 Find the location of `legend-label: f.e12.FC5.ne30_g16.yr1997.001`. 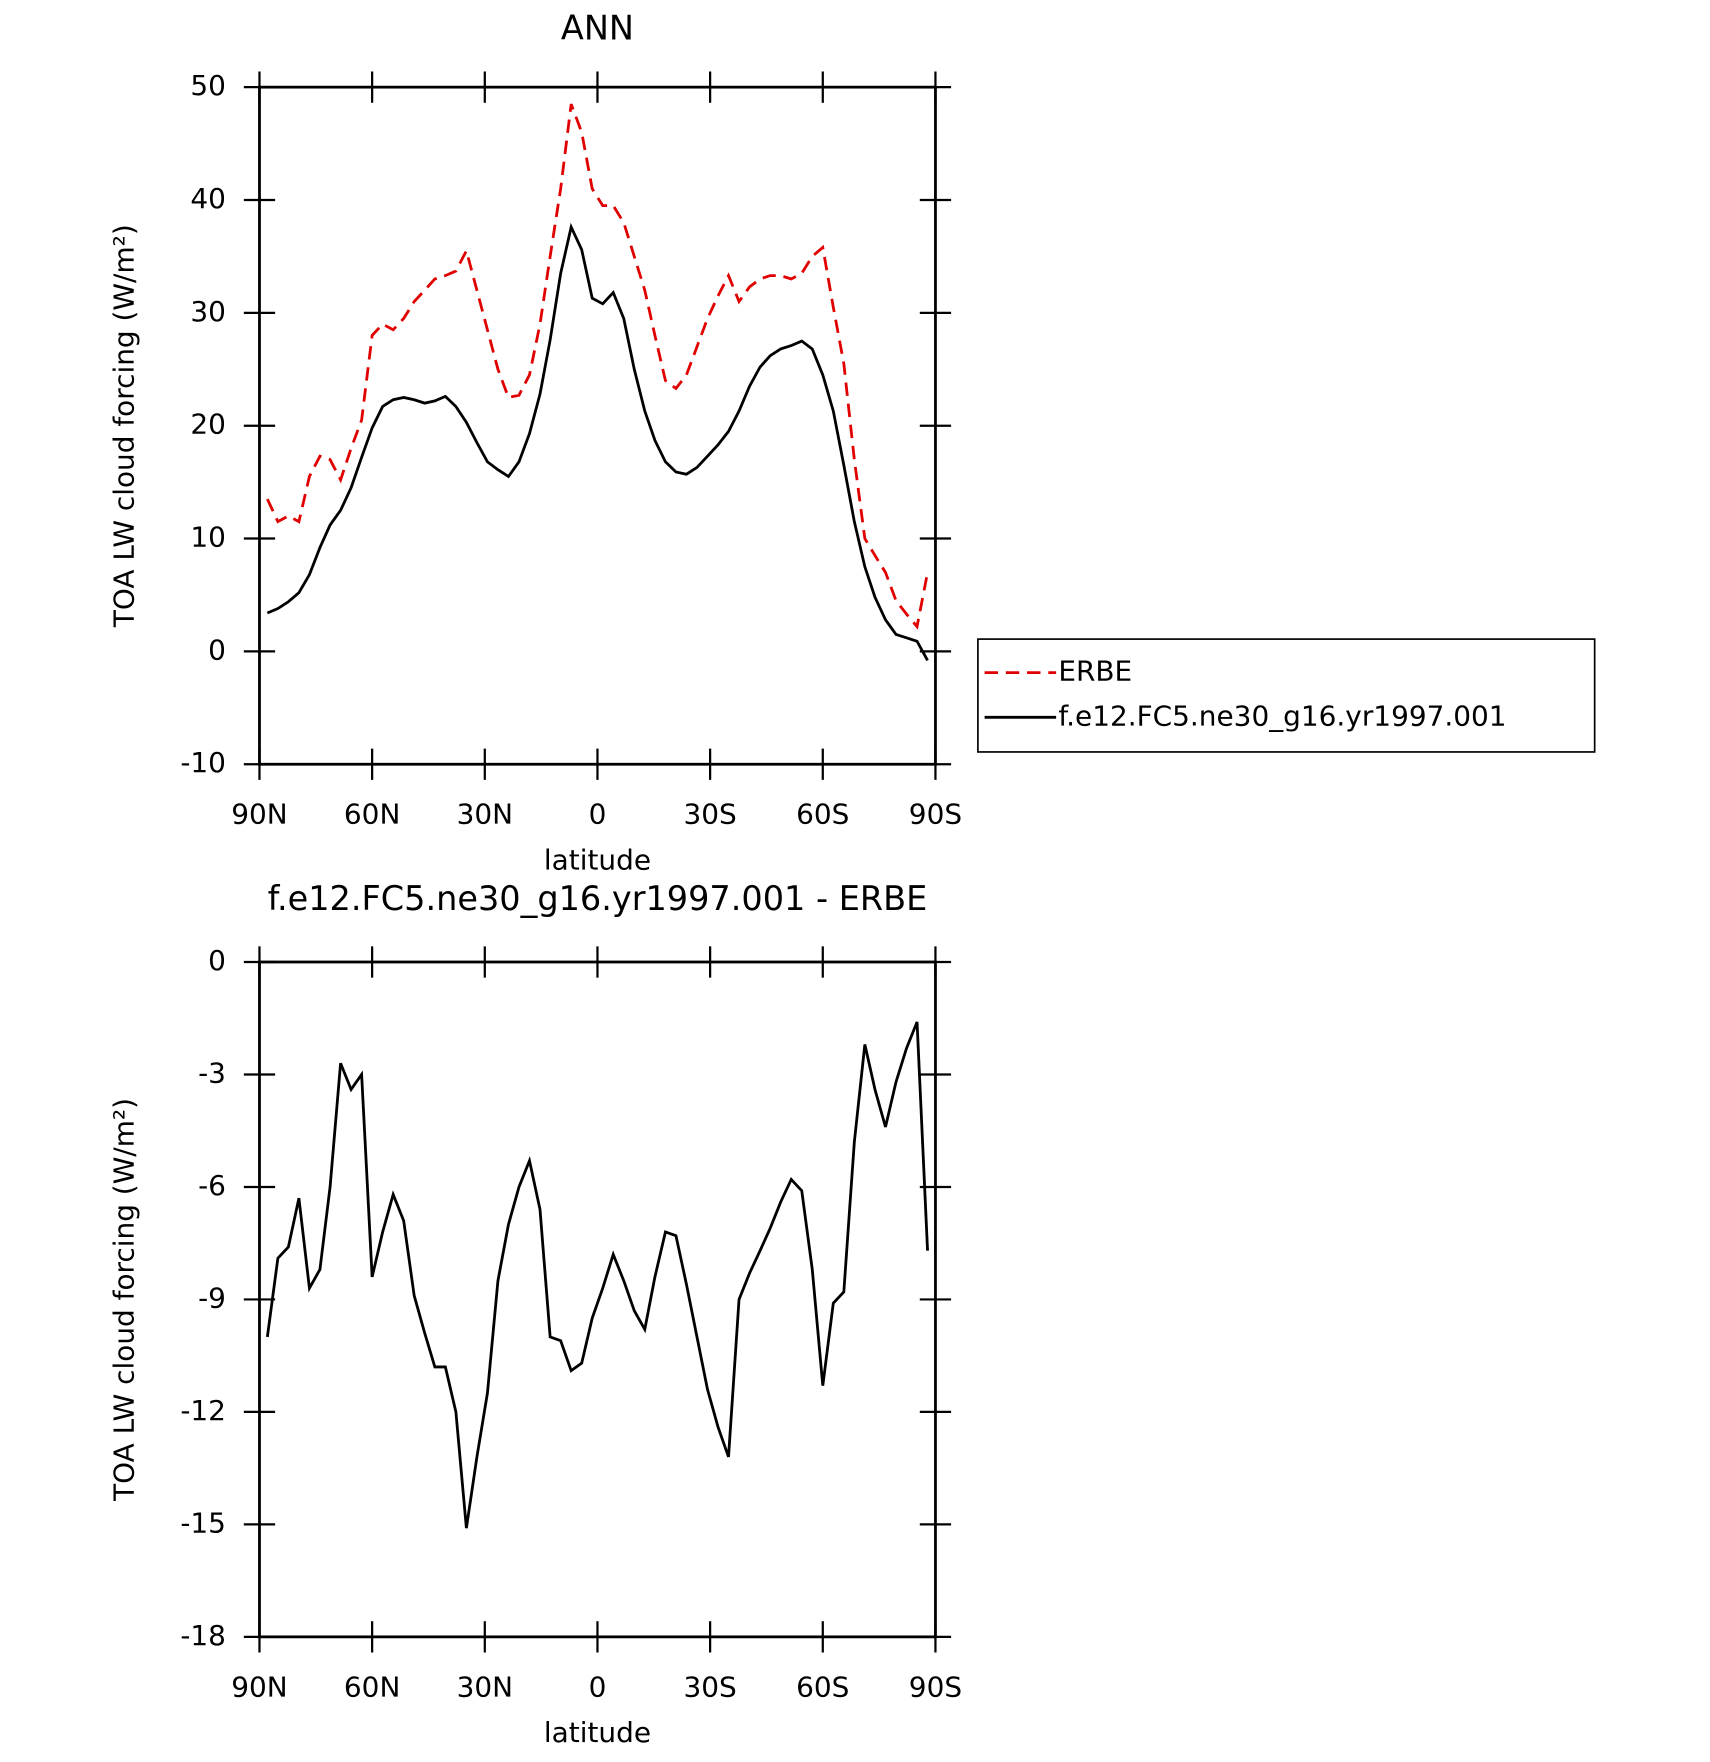

legend-label: f.e12.FC5.ne30_g16.yr1997.001 is located at coordinates (1282, 715).